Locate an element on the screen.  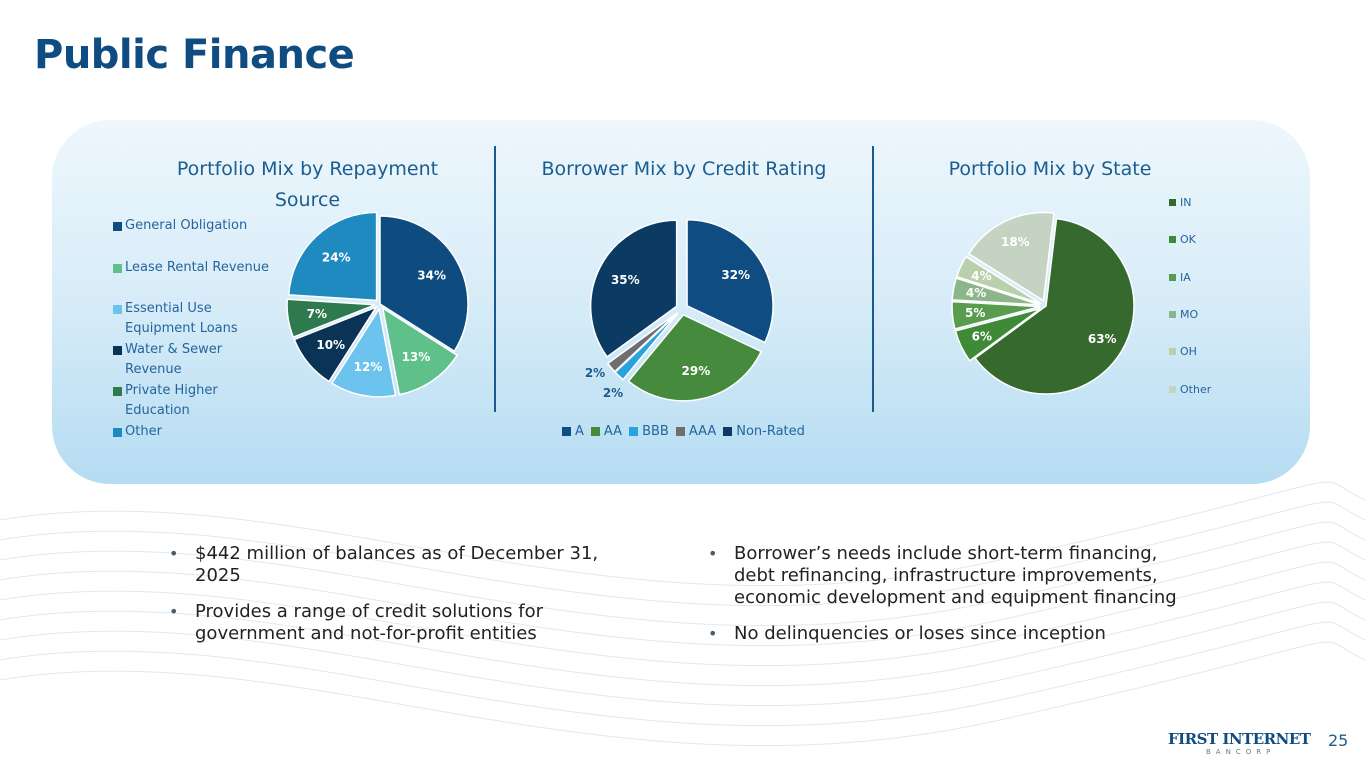
legend-label: OH is located at coordinates (1188, 351).